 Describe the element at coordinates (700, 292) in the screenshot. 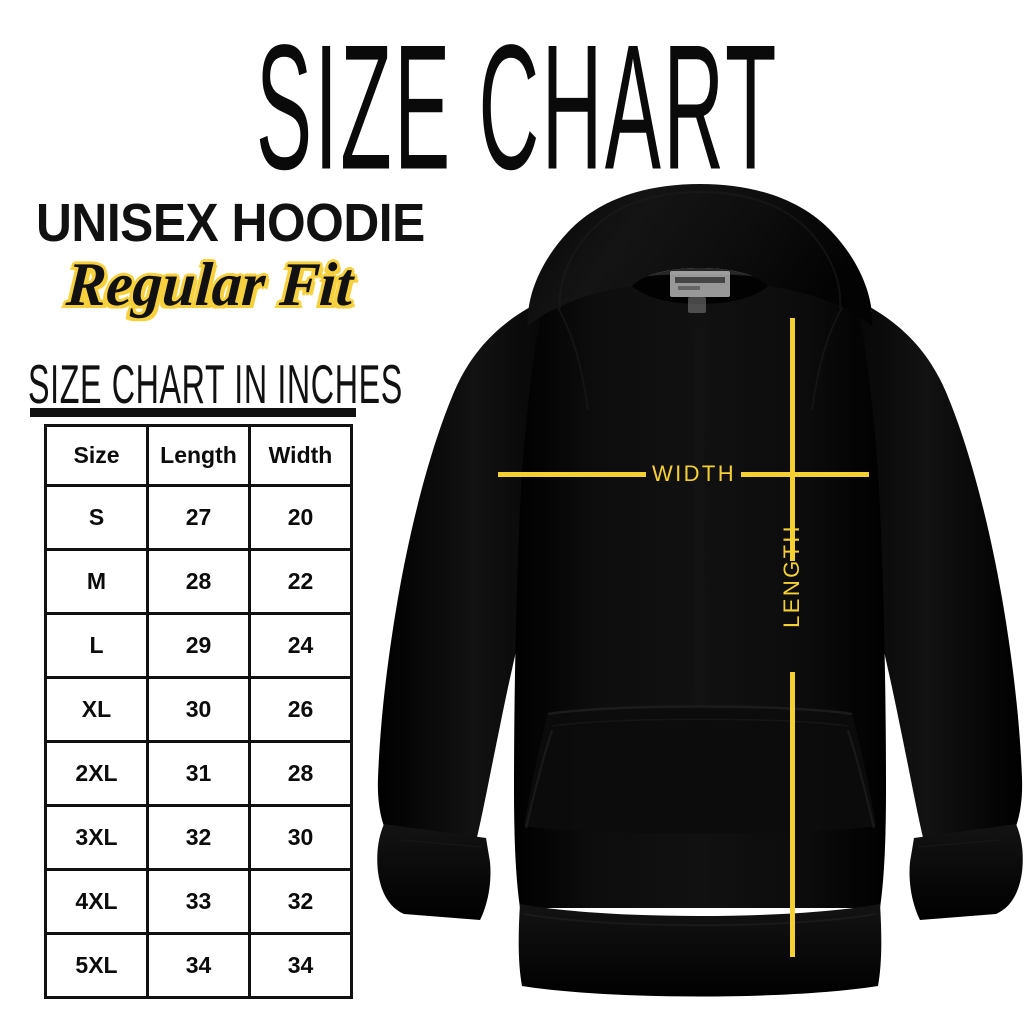

I see `brand-tag` at that location.